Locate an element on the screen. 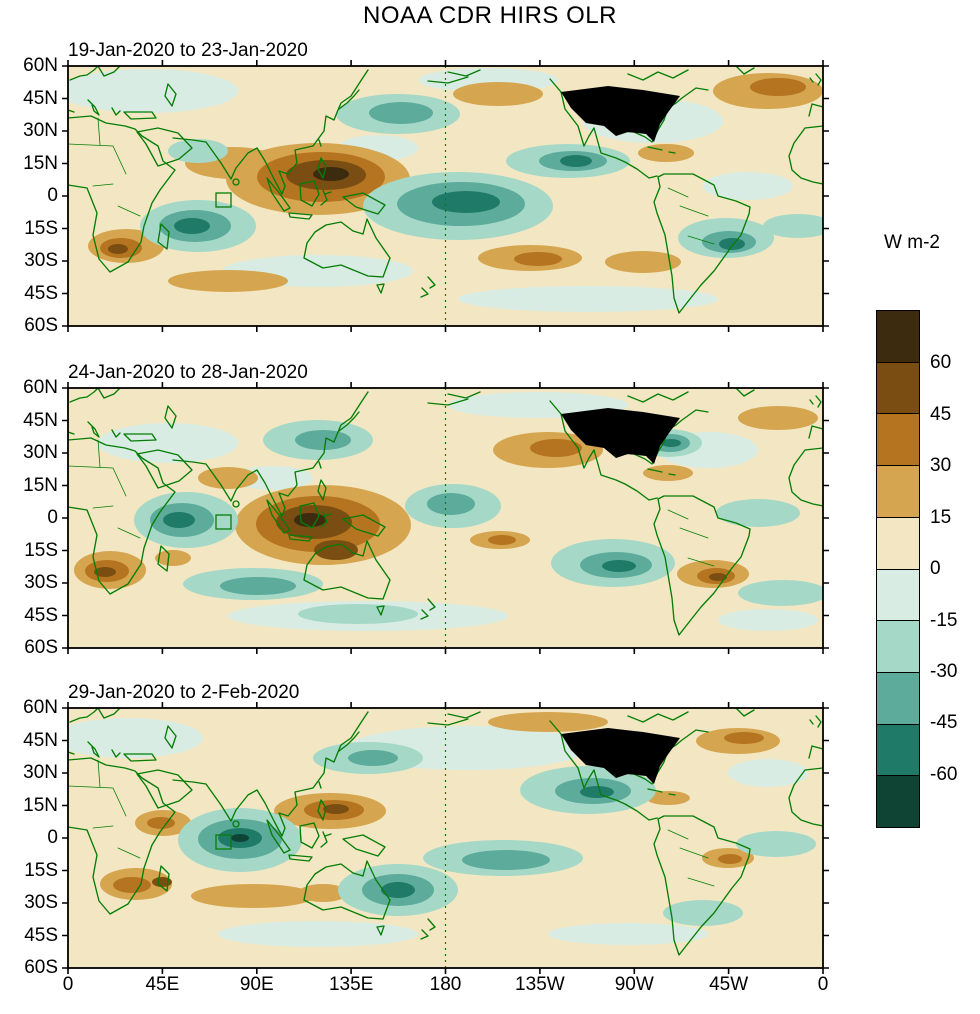  lon-tick-label: 180 is located at coordinates (445, 984).